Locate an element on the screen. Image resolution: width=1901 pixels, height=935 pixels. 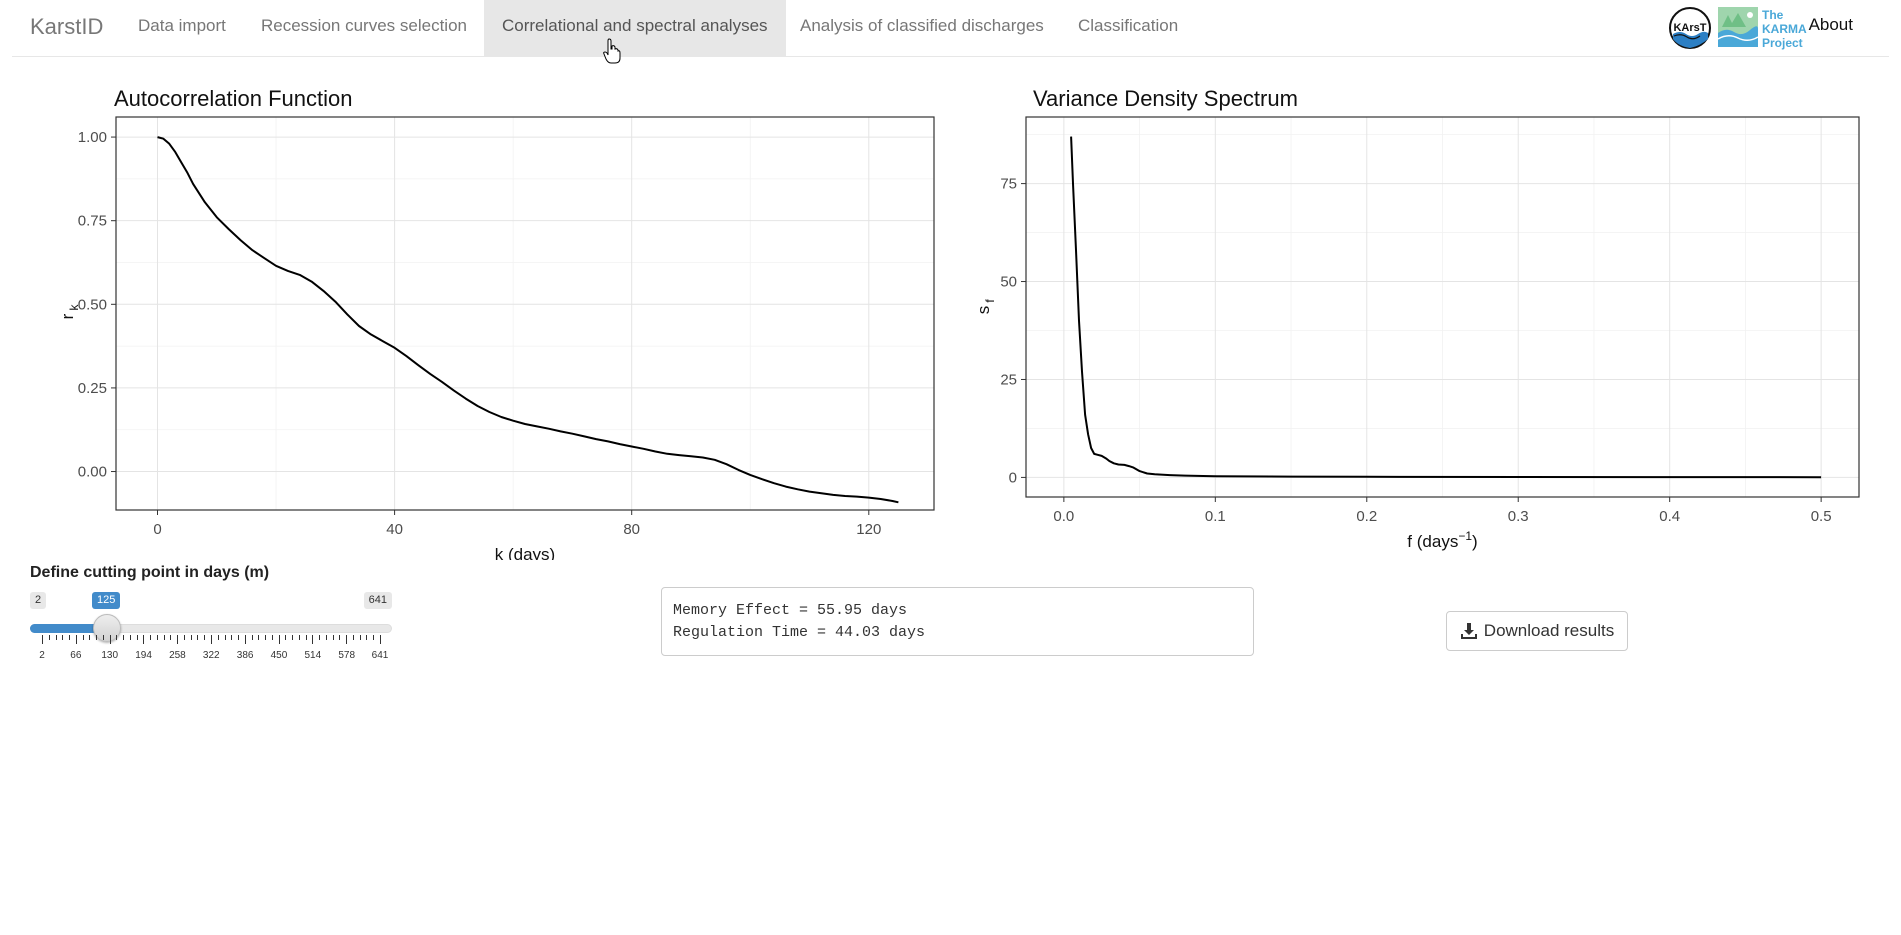
slider-title: Define cutting point in days (m) is located at coordinates (150, 572).